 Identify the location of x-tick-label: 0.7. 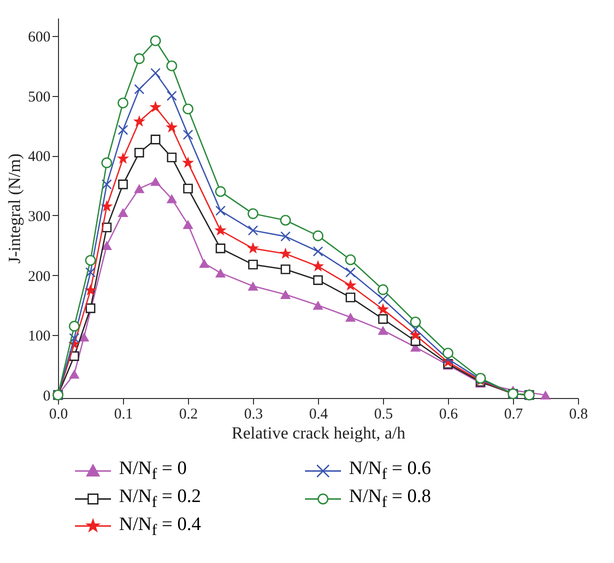
(514, 414).